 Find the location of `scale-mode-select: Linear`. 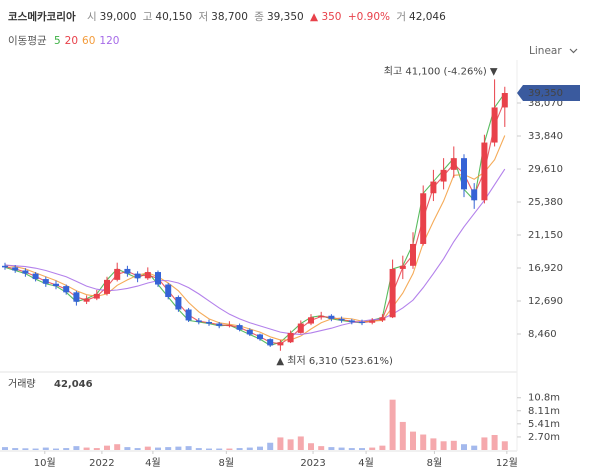

scale-mode-select: Linear is located at coordinates (553, 51).